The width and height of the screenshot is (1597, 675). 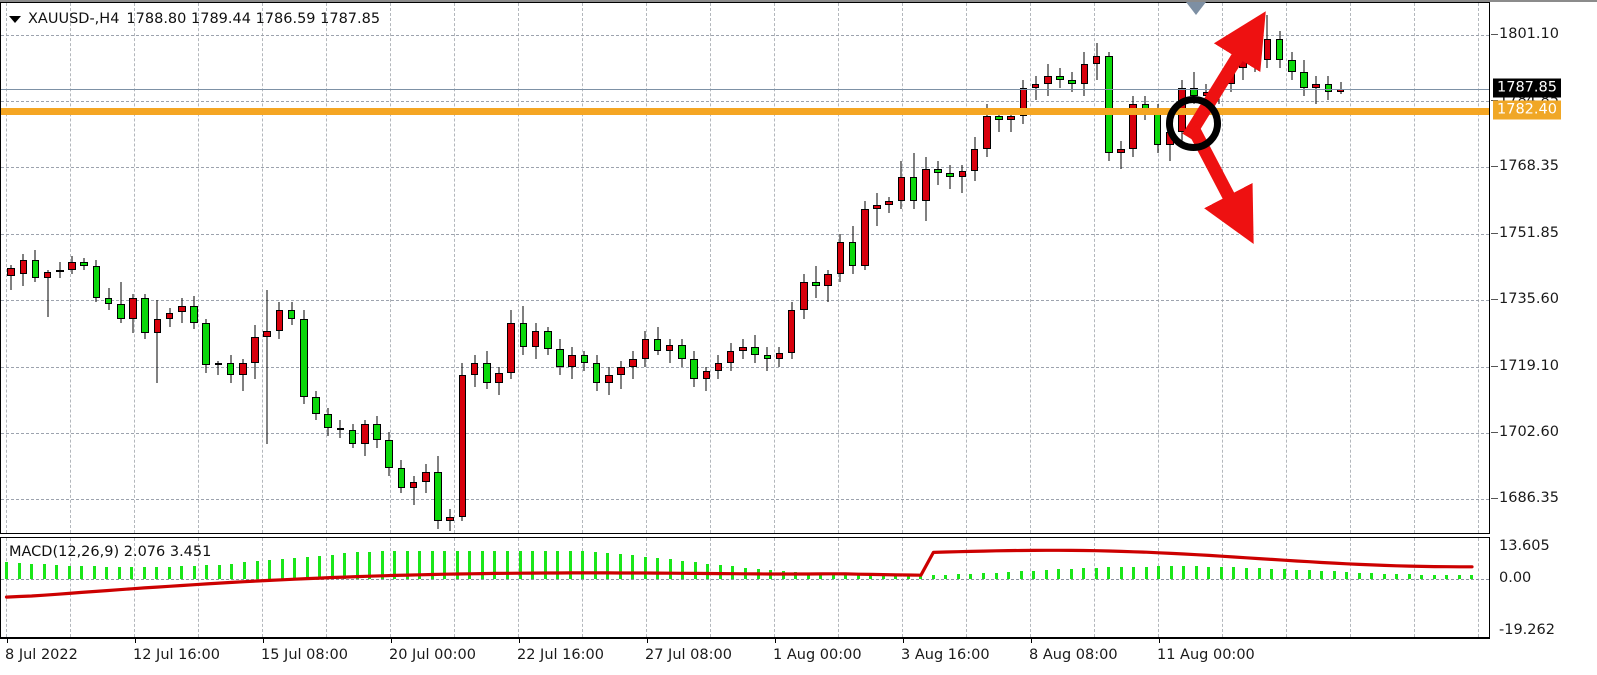 What do you see at coordinates (15, 19) in the screenshot?
I see `triangle-down-icon` at bounding box center [15, 19].